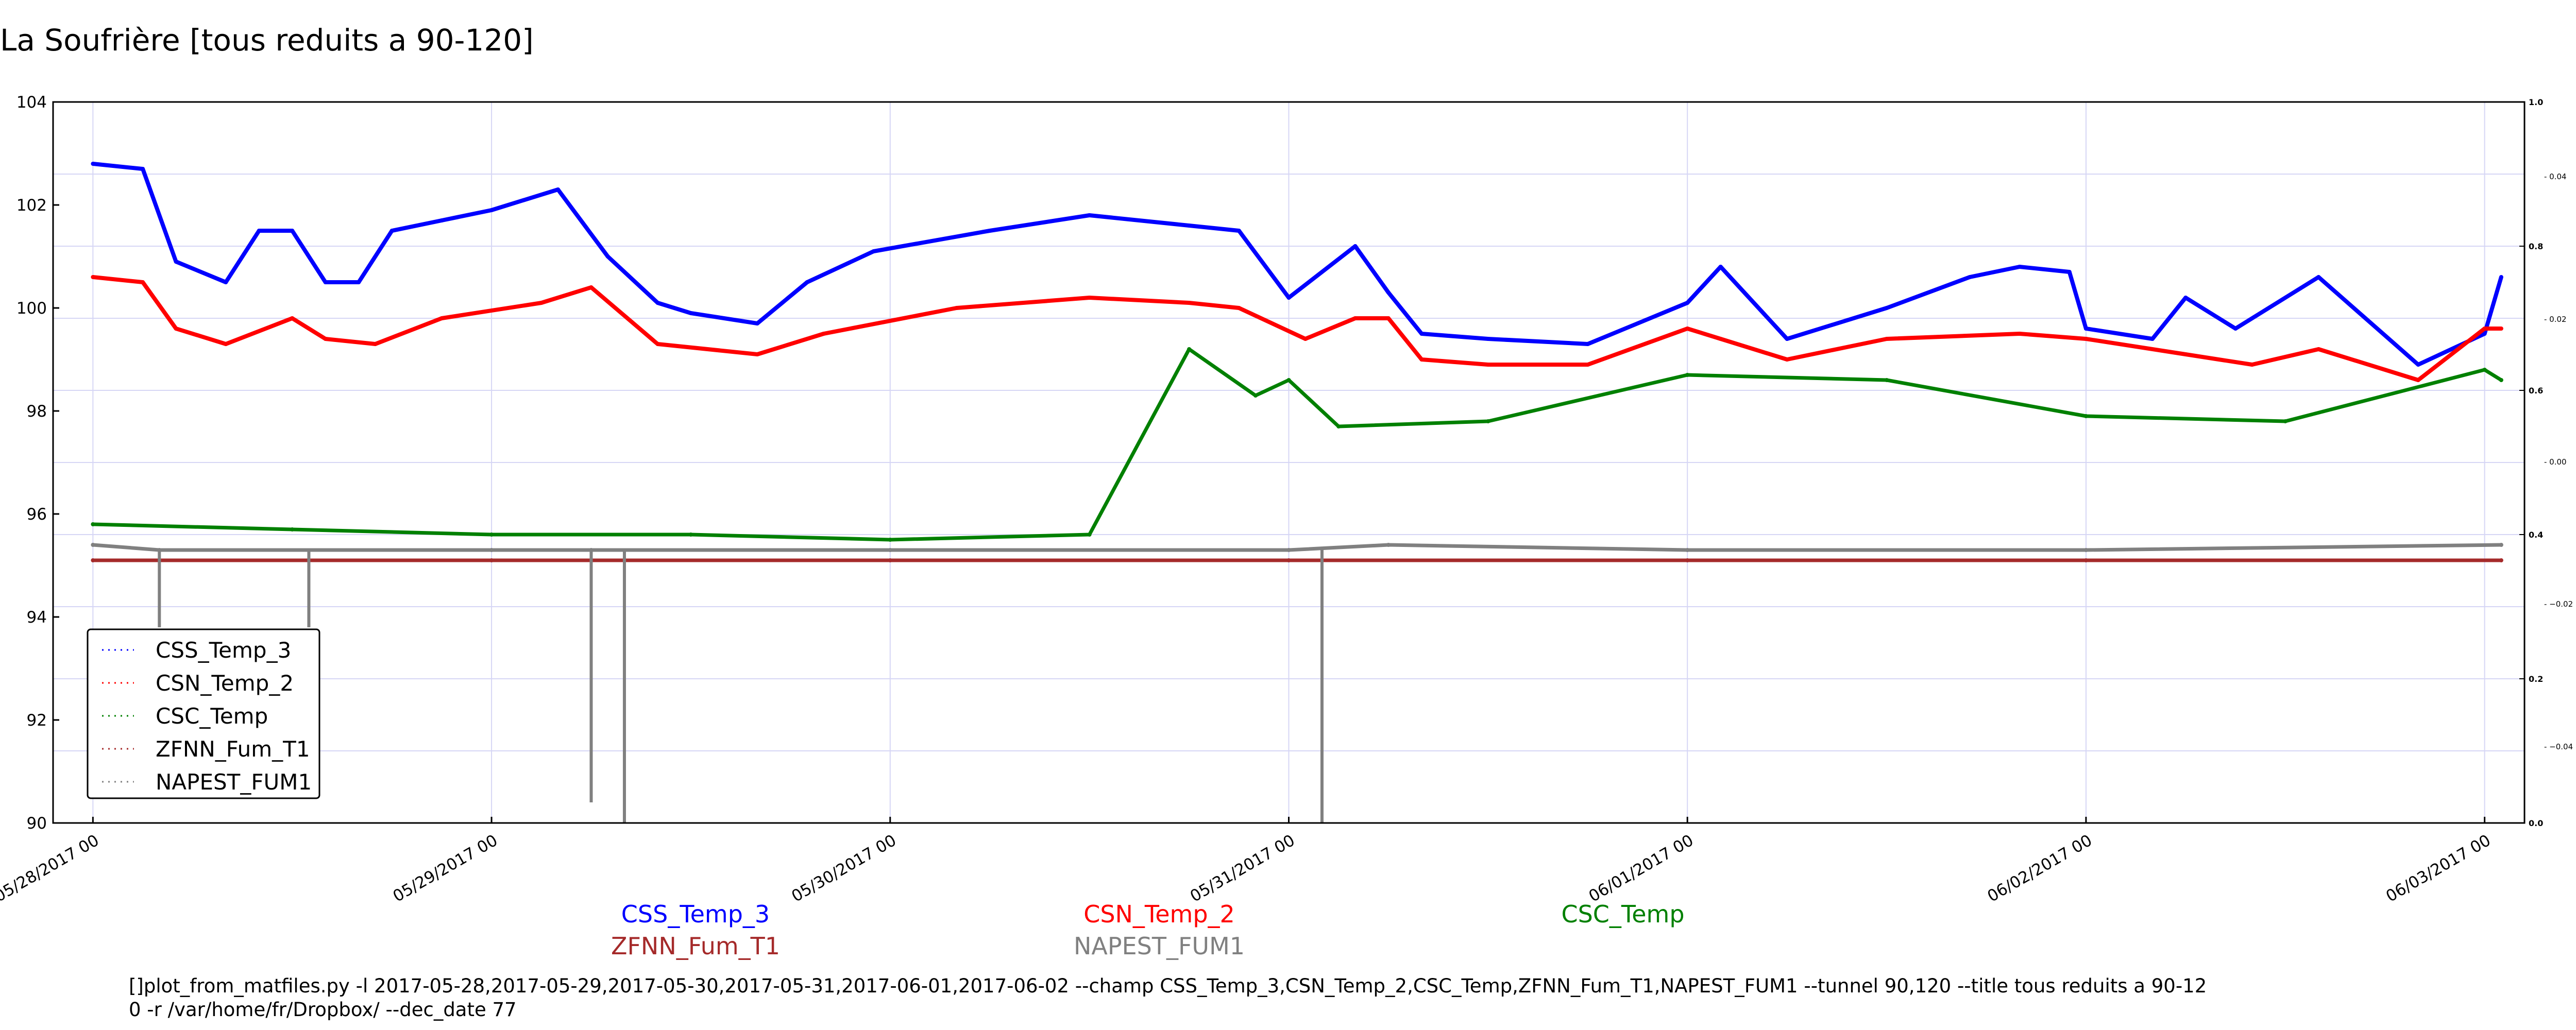 The width and height of the screenshot is (2576, 1030). I want to click on inner-tick-label: - 0.02, so click(2555, 319).